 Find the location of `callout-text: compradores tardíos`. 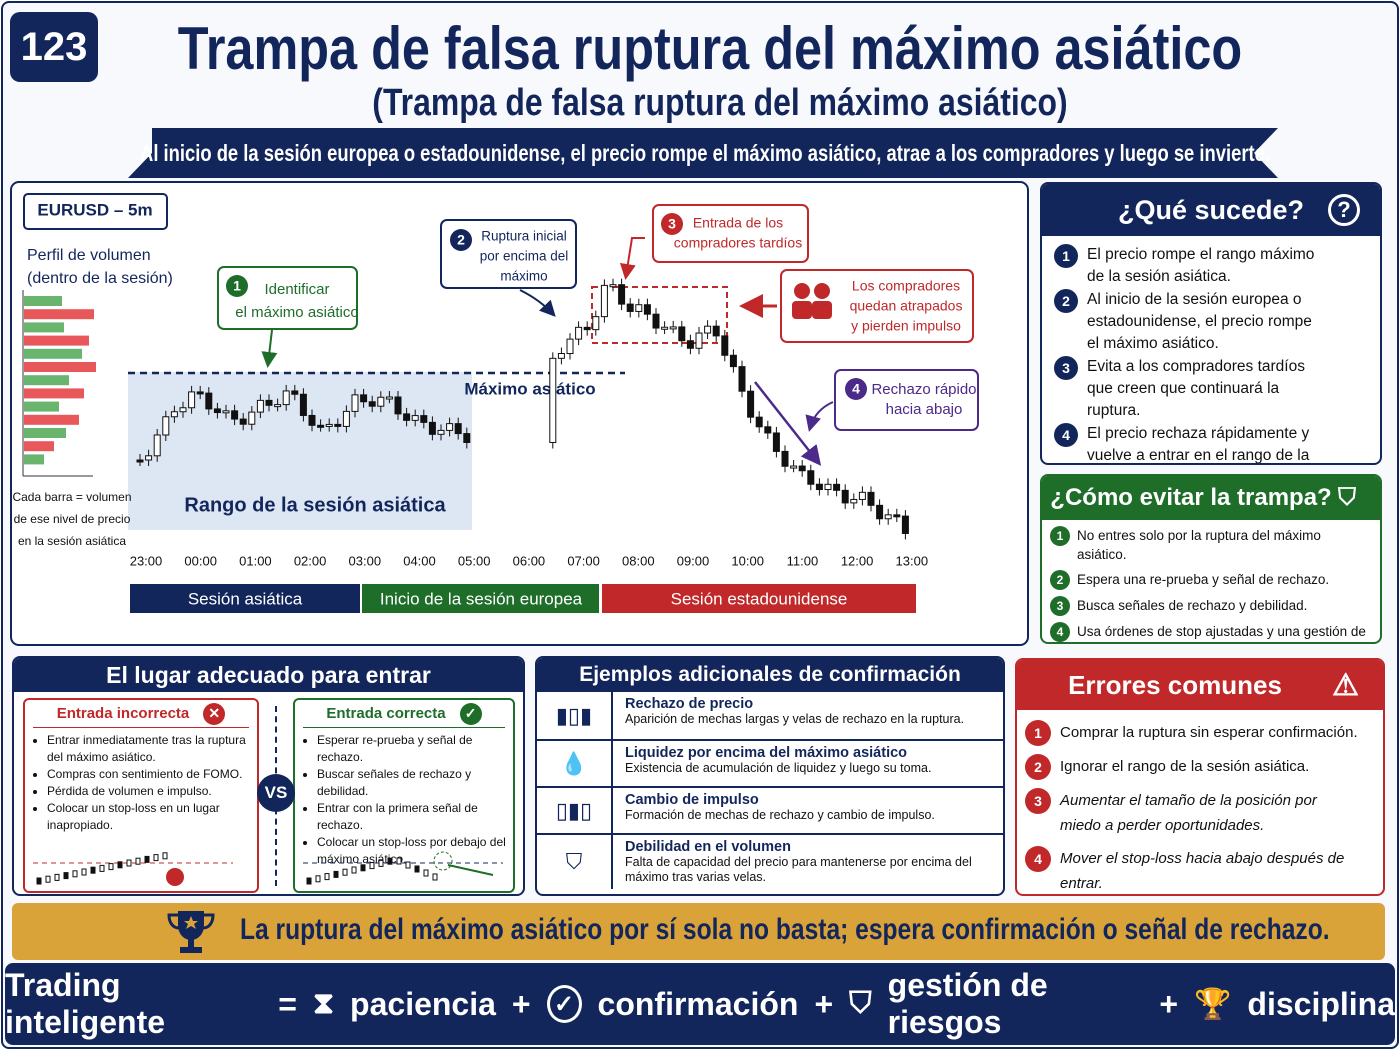

callout-text: compradores tardíos is located at coordinates (738, 243).